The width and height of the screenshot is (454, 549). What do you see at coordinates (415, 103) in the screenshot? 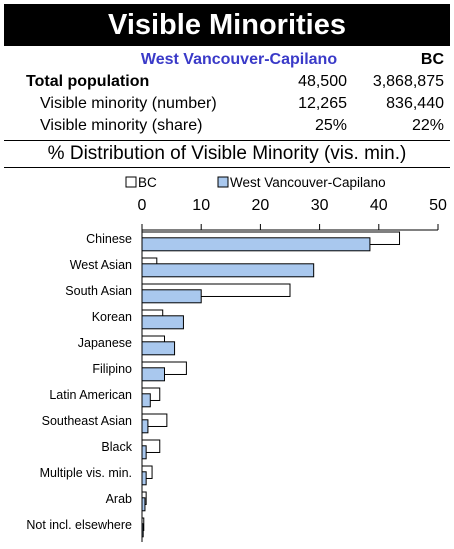
I see `summary-row-bc-value: 836,440` at bounding box center [415, 103].